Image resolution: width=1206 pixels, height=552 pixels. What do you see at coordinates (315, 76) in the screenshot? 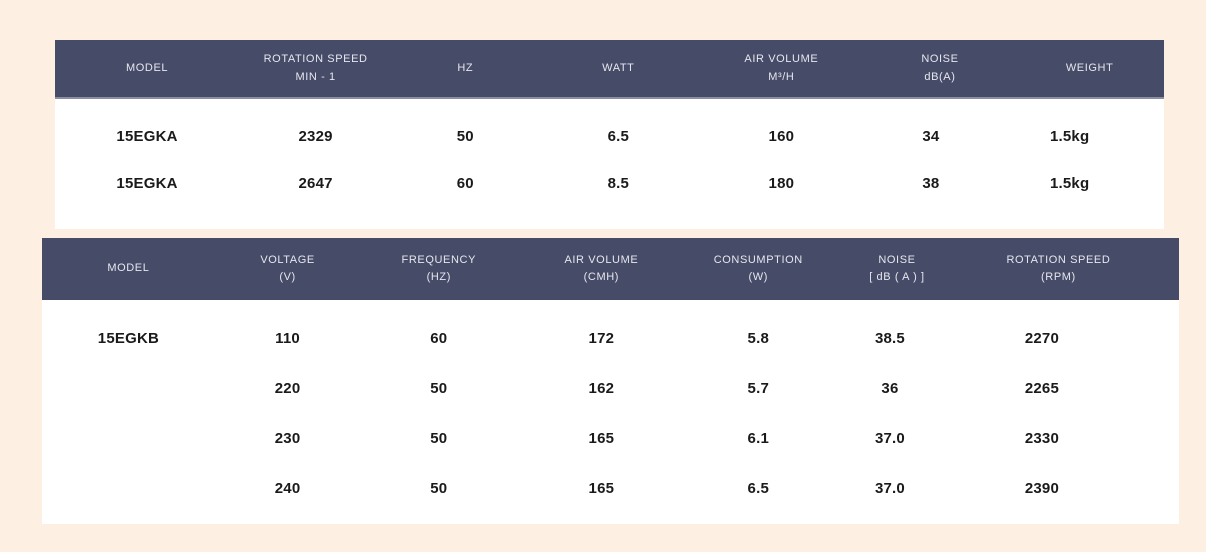
I see `header-sublabel: MIN - 1` at bounding box center [315, 76].